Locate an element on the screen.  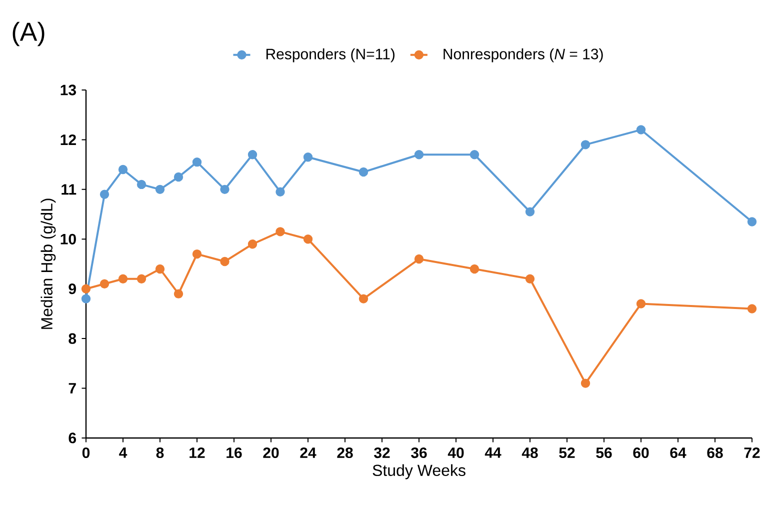
x-tick-label: 56 is located at coordinates (604, 452).